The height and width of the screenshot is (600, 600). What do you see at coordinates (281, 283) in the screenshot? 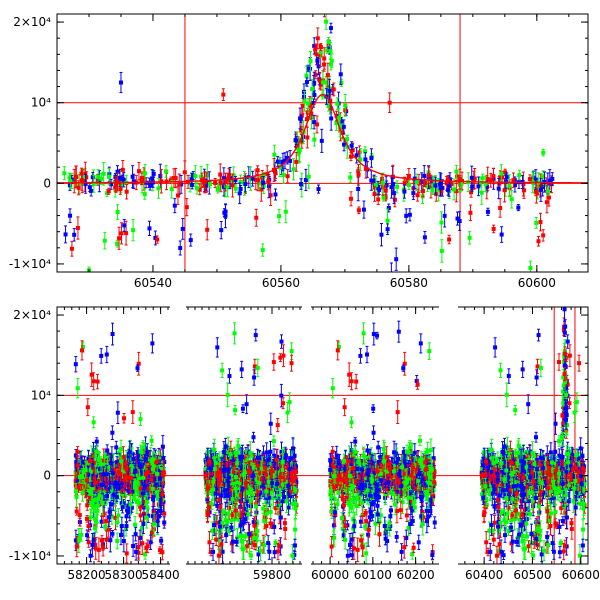
I see `x-tick-label: 60560` at bounding box center [281, 283].